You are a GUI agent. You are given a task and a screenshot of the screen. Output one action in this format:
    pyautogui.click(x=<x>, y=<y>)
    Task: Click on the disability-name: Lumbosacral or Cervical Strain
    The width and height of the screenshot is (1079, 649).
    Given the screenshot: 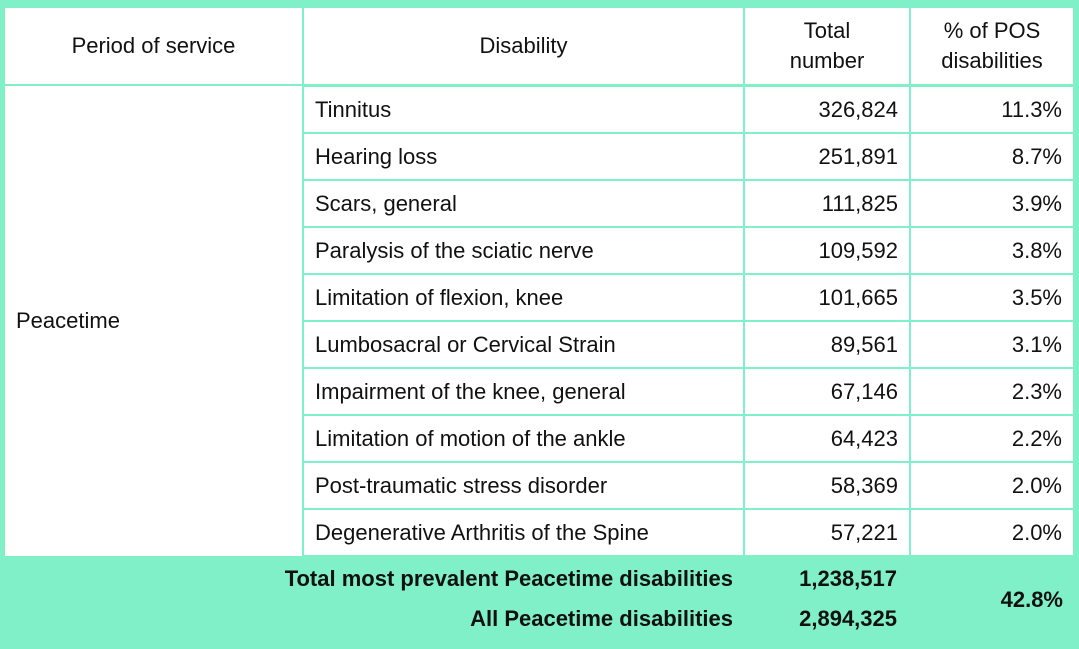 What is the action you would take?
    pyautogui.click(x=465, y=344)
    